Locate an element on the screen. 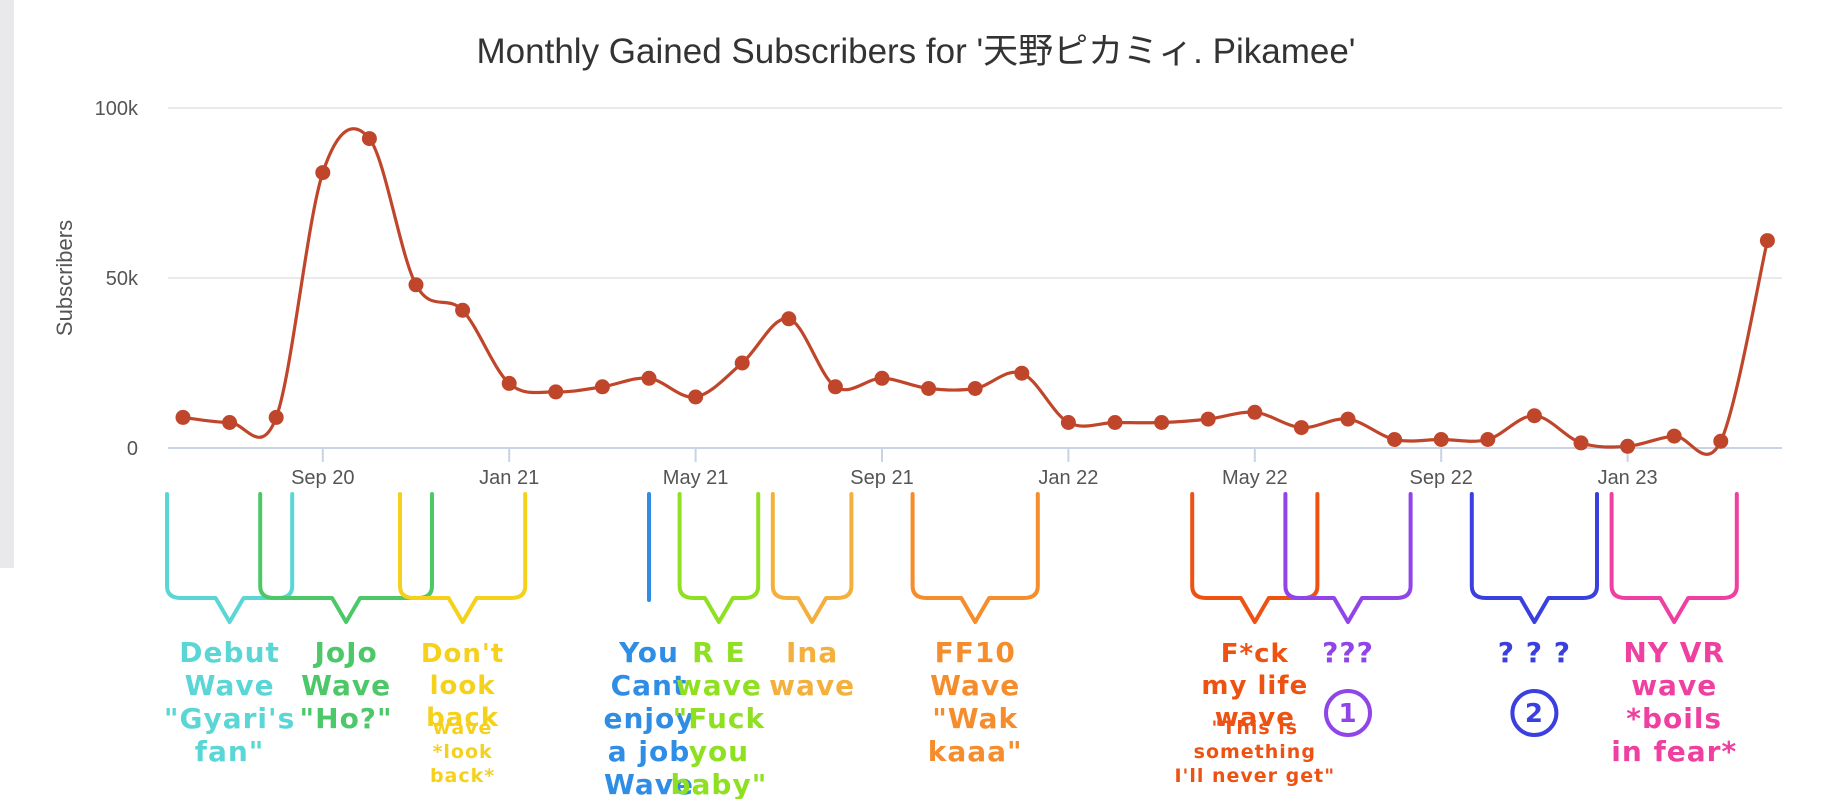 This screenshot has height=799, width=1832. y-tick-label: 100k is located at coordinates (117, 109).